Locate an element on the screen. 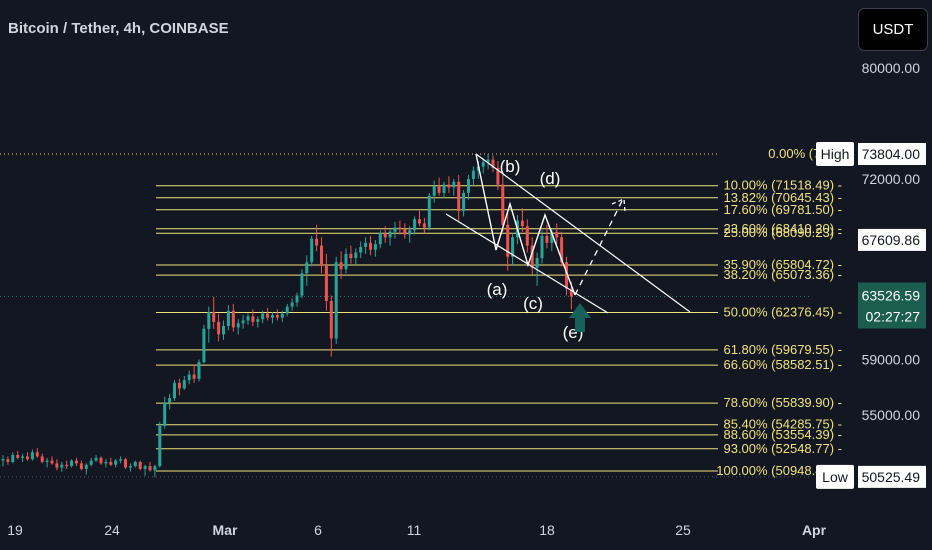 The image size is (932, 550). fib-label: 35.90% (65804.72) - is located at coordinates (782, 264).